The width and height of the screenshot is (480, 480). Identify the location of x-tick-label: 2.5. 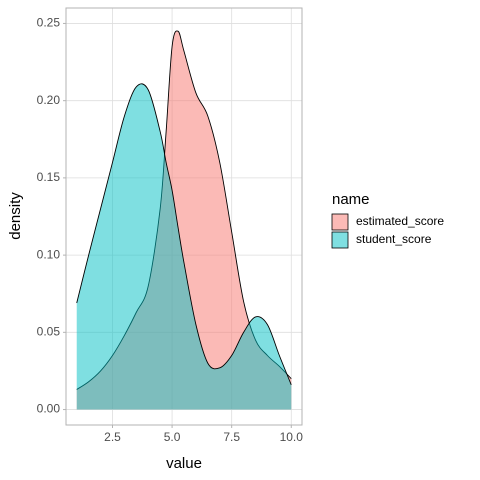
(112, 437).